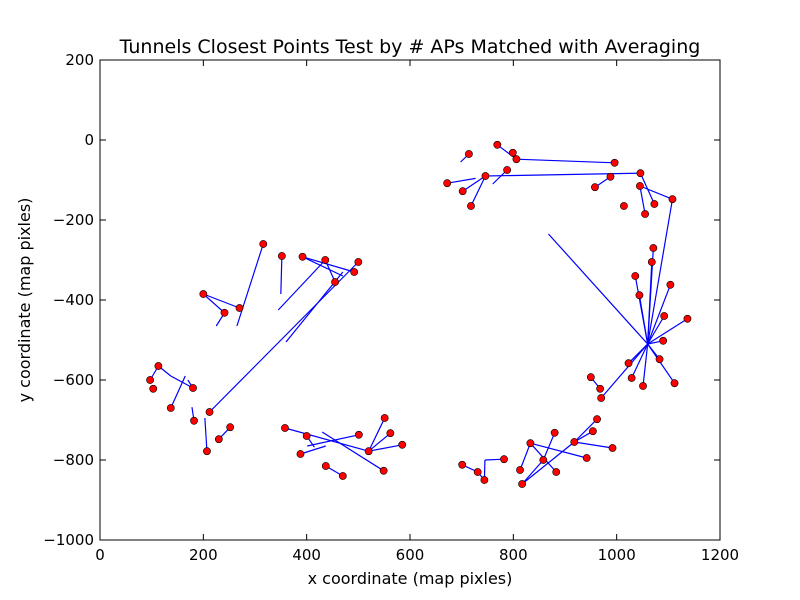 This screenshot has width=800, height=600. I want to click on y-tick-label: 0, so click(89, 140).